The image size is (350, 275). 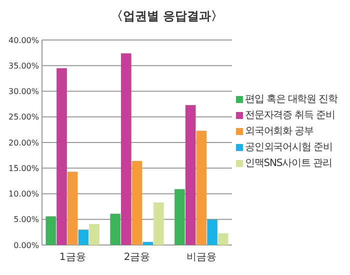 I want to click on y-tick-label: 0.00%, so click(x=27, y=245).